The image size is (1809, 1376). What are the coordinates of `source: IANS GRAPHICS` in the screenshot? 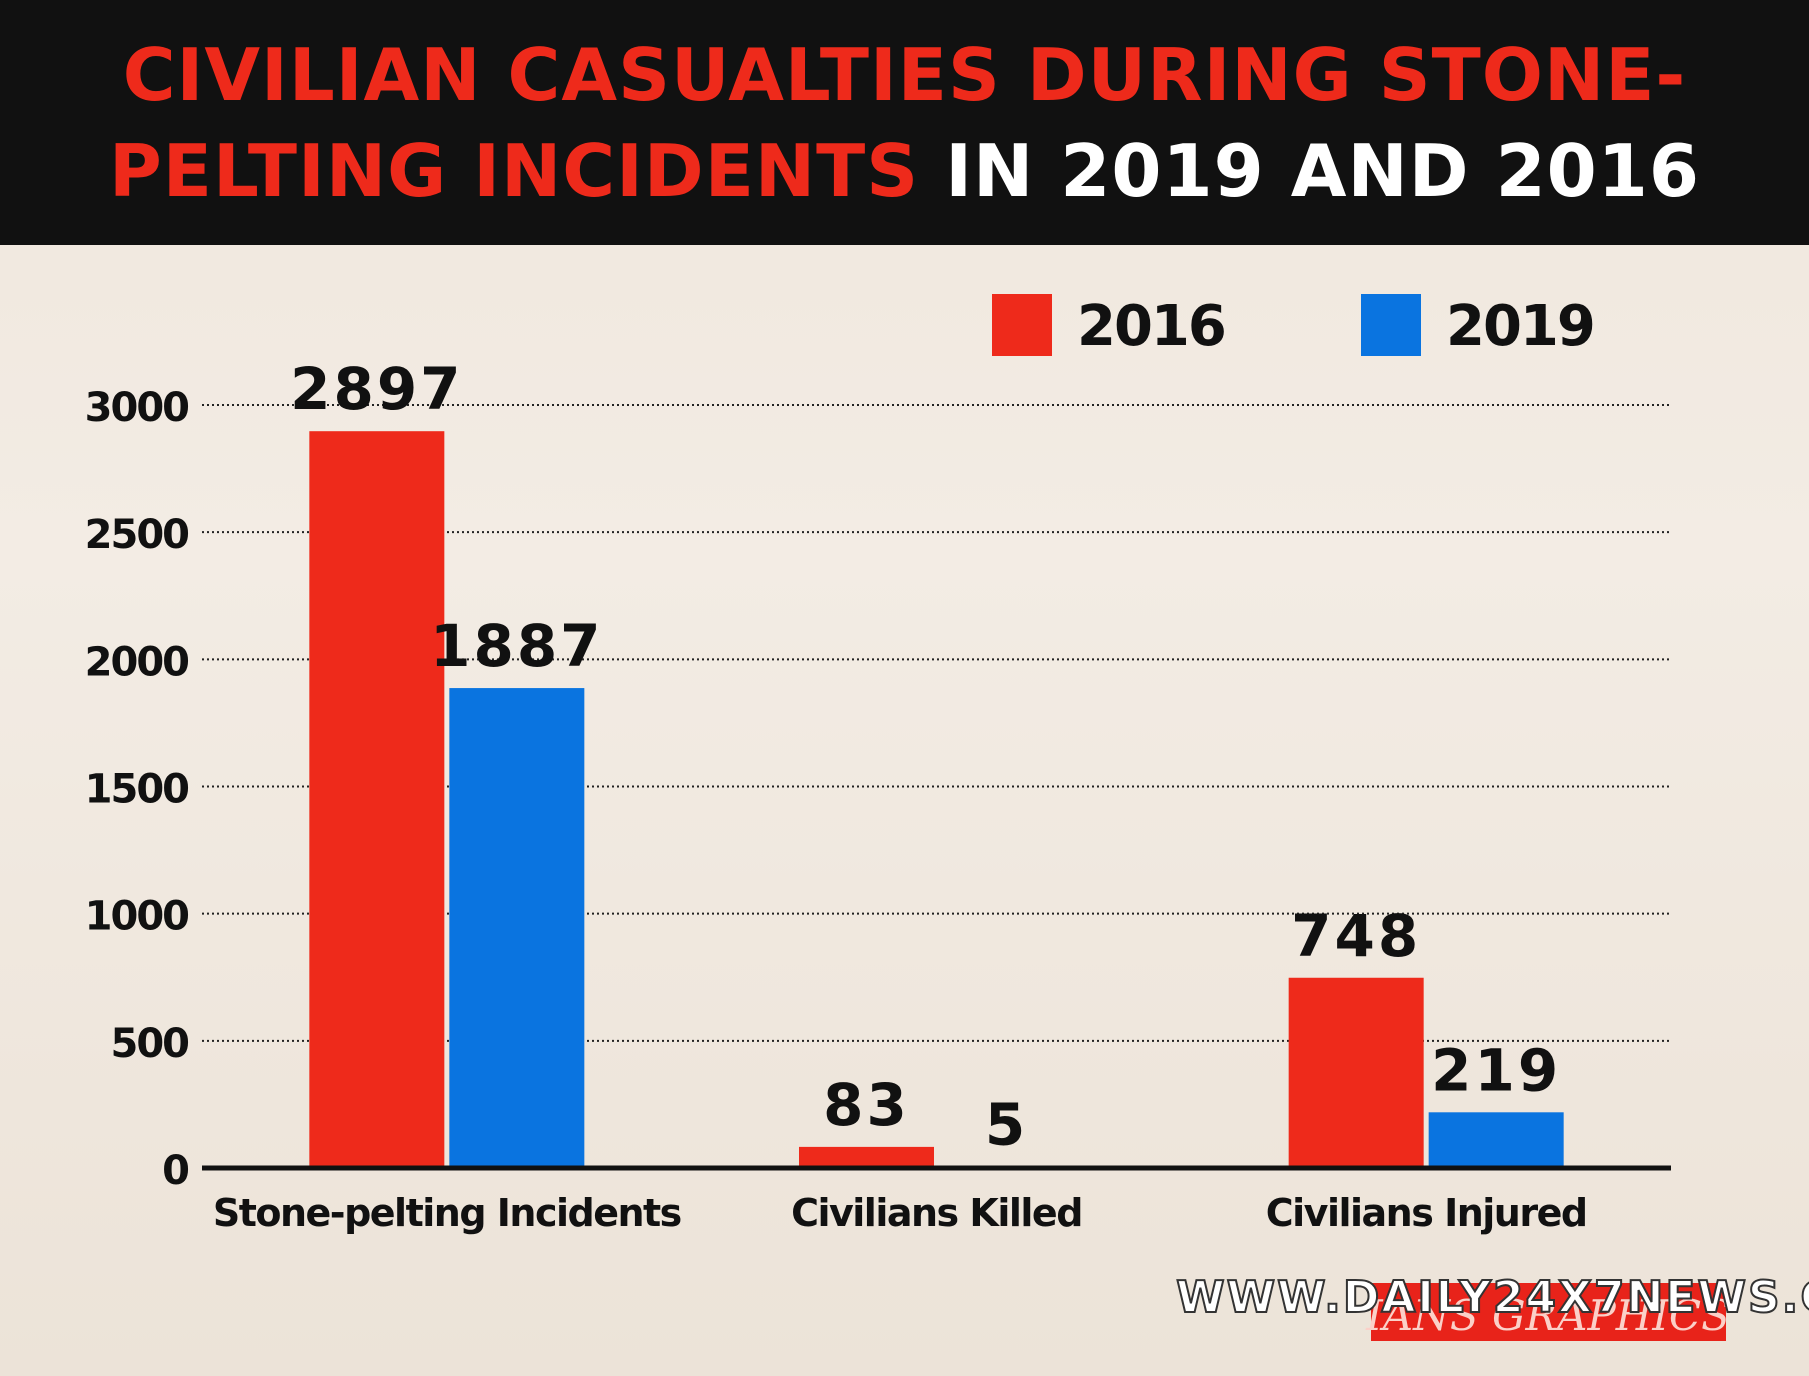 It's located at (1547, 1315).